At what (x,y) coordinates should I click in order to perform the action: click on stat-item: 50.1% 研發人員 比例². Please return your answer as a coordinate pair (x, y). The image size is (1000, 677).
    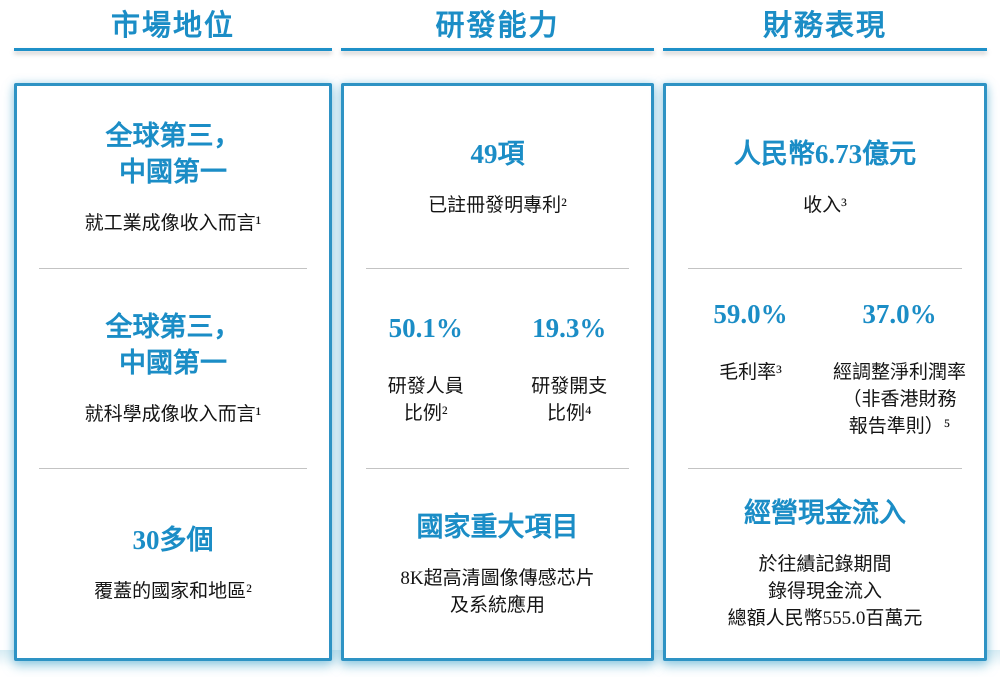
    Looking at the image, I should click on (426, 369).